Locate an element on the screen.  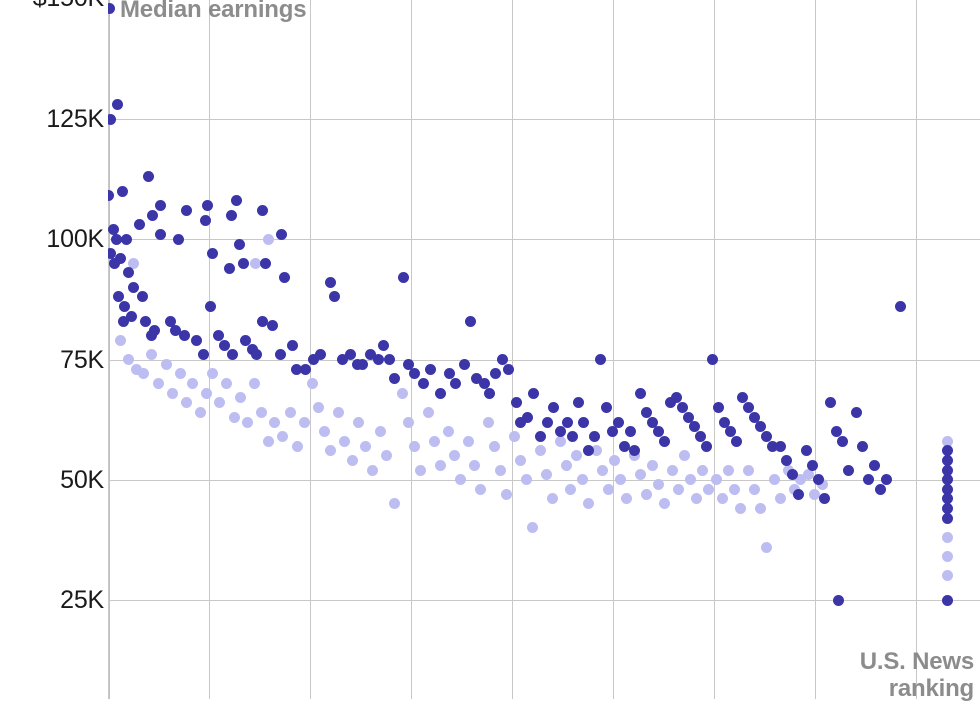
y-tick-label-2: 100K is located at coordinates (75, 239).